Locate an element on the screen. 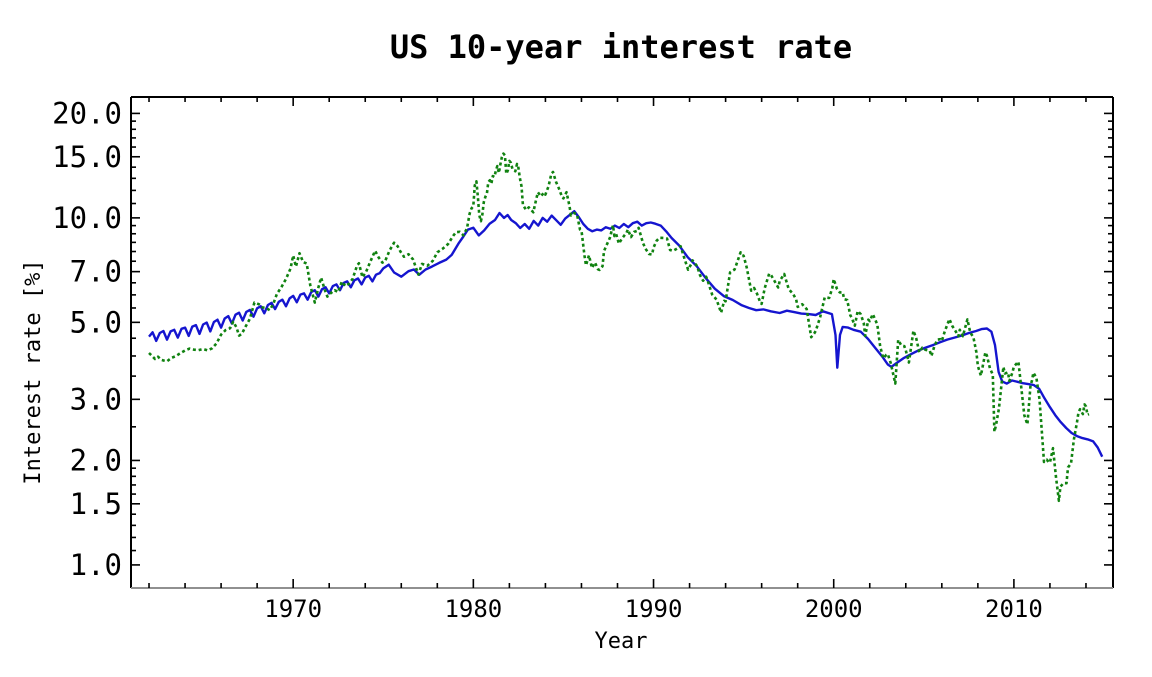  y-tick-label: 7.0 is located at coordinates (96, 272).